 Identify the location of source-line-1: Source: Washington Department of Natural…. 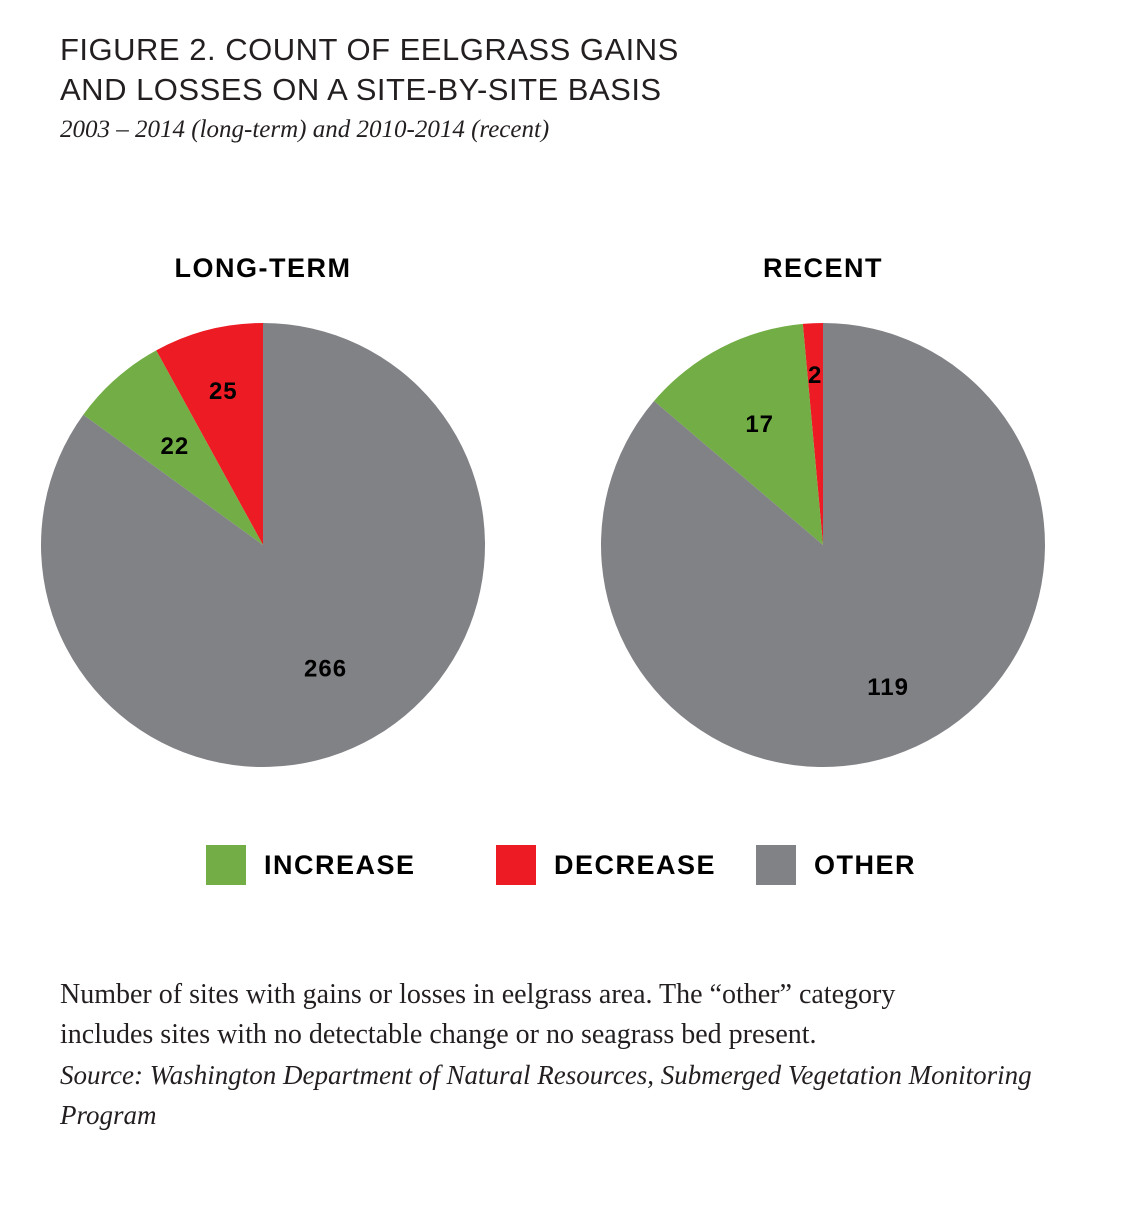
(546, 1075).